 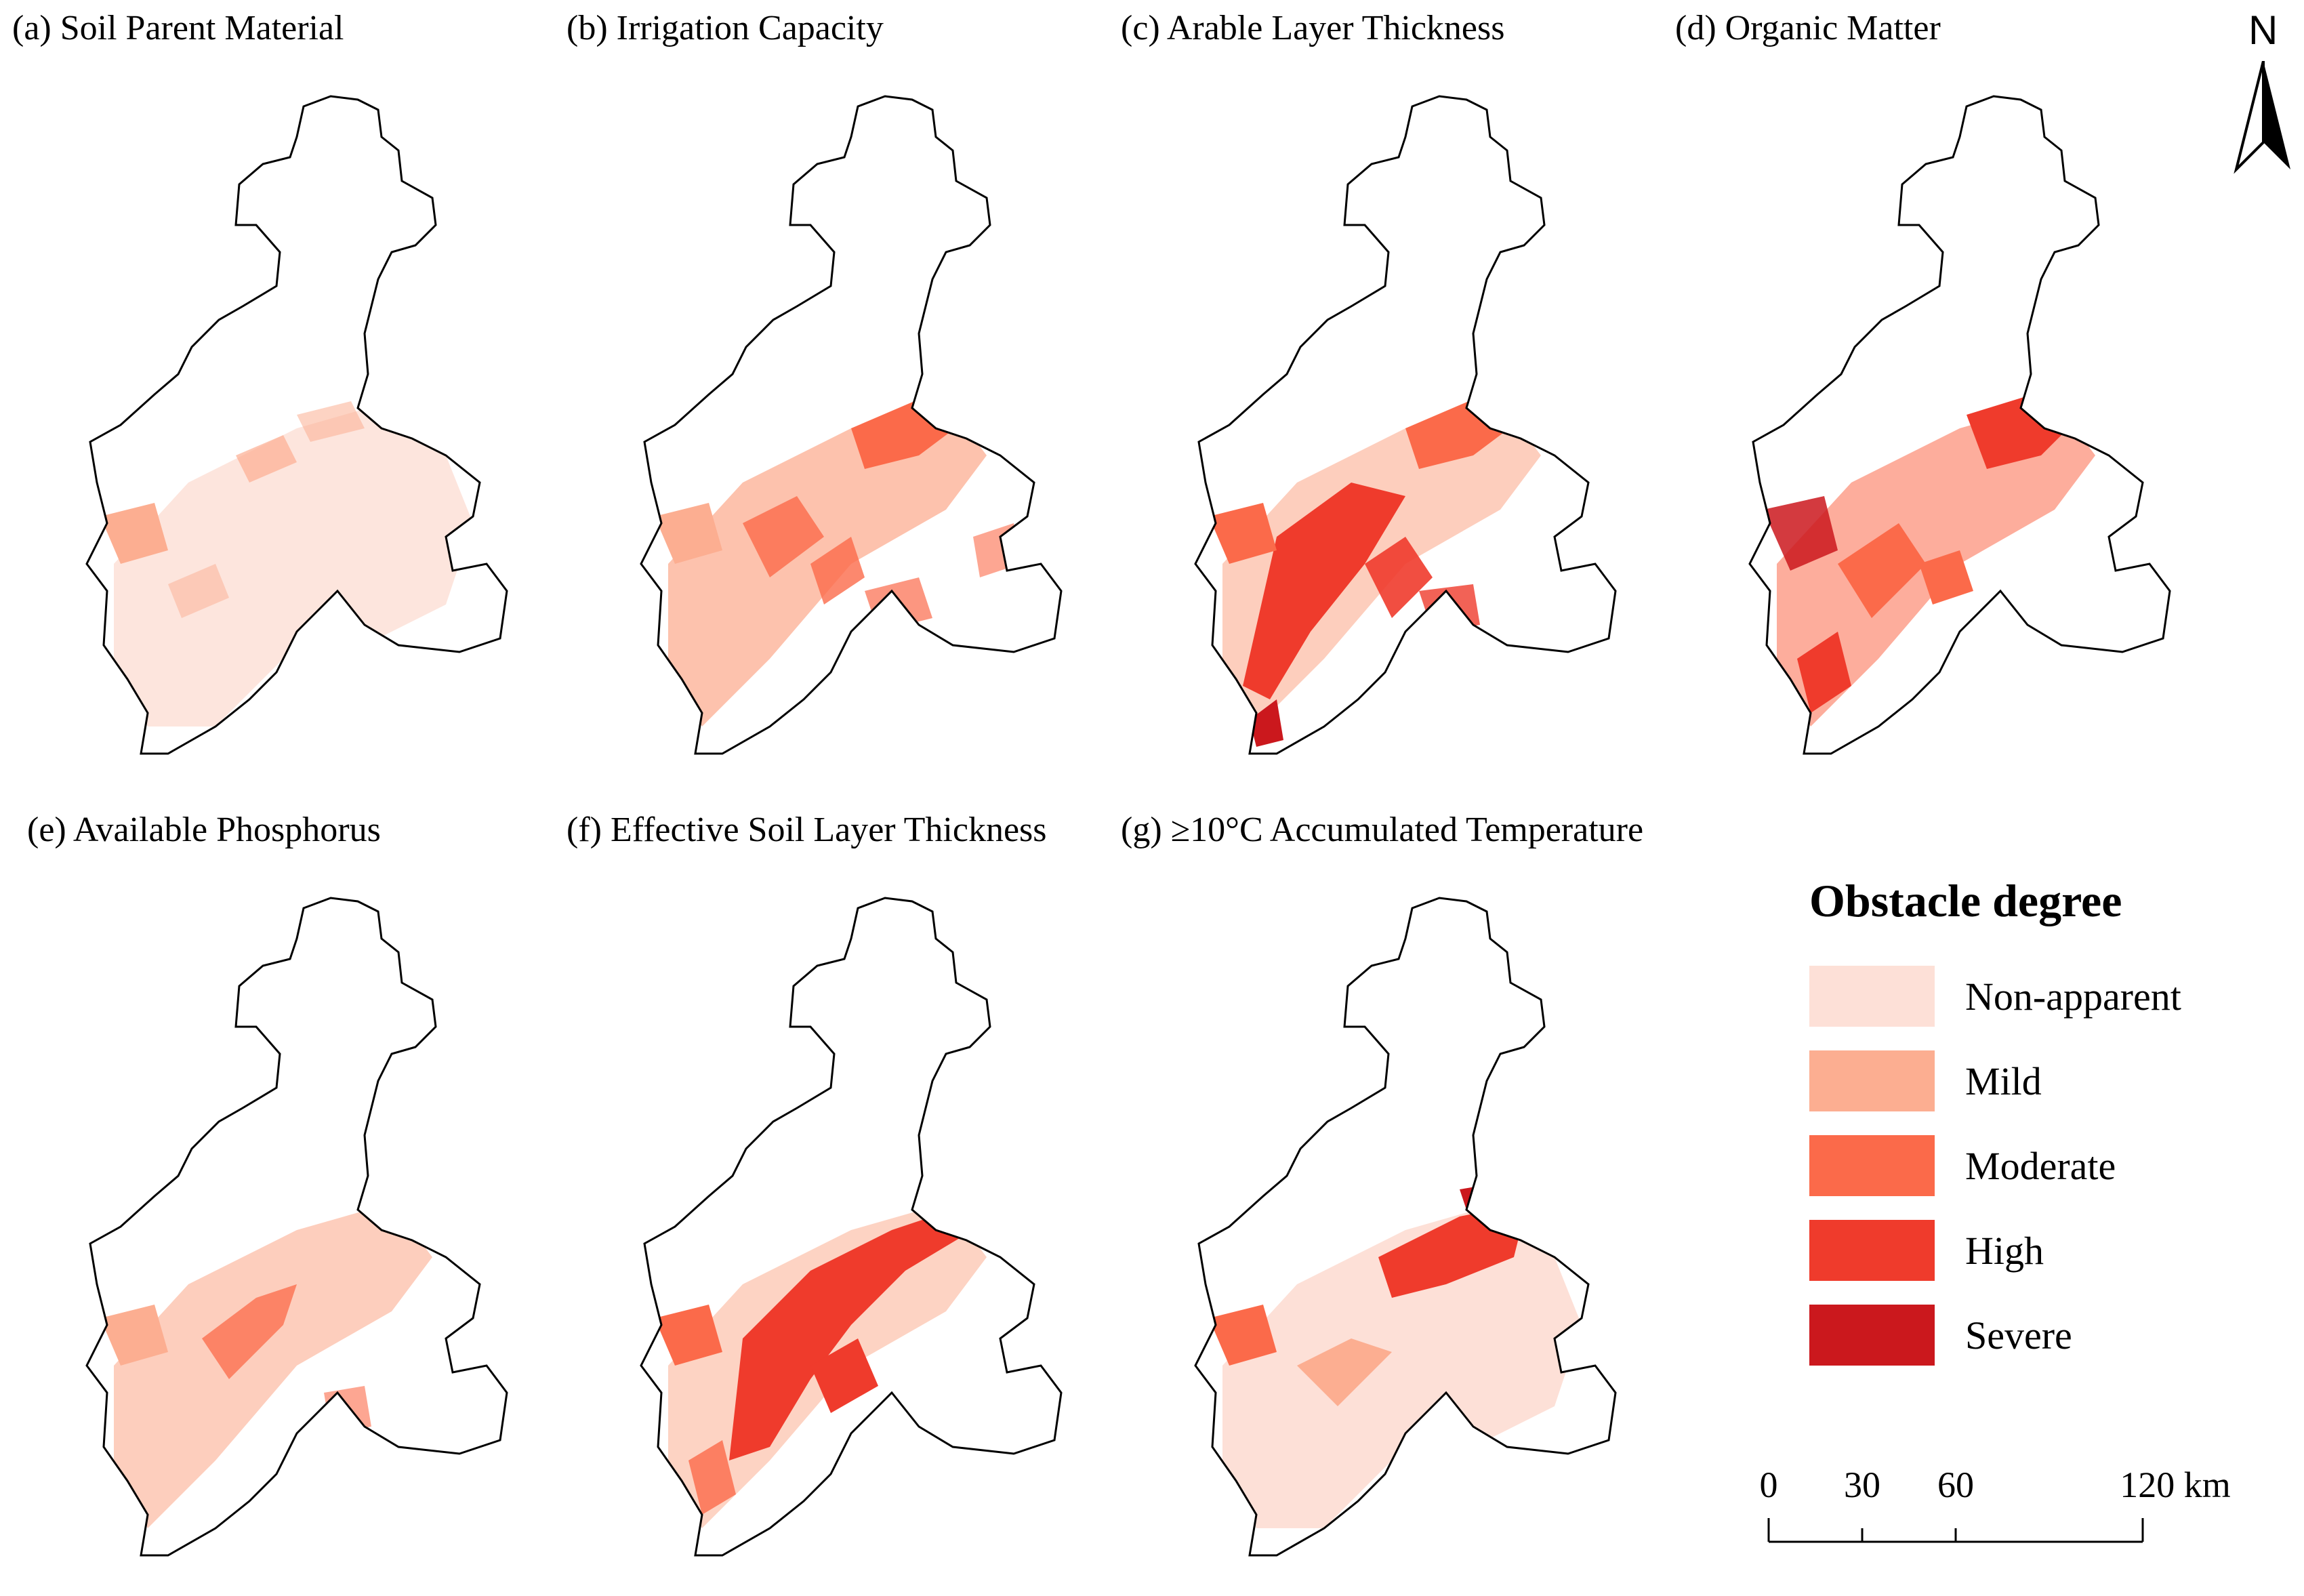 What do you see at coordinates (2262, 117) in the screenshot?
I see `north-arrow-icon` at bounding box center [2262, 117].